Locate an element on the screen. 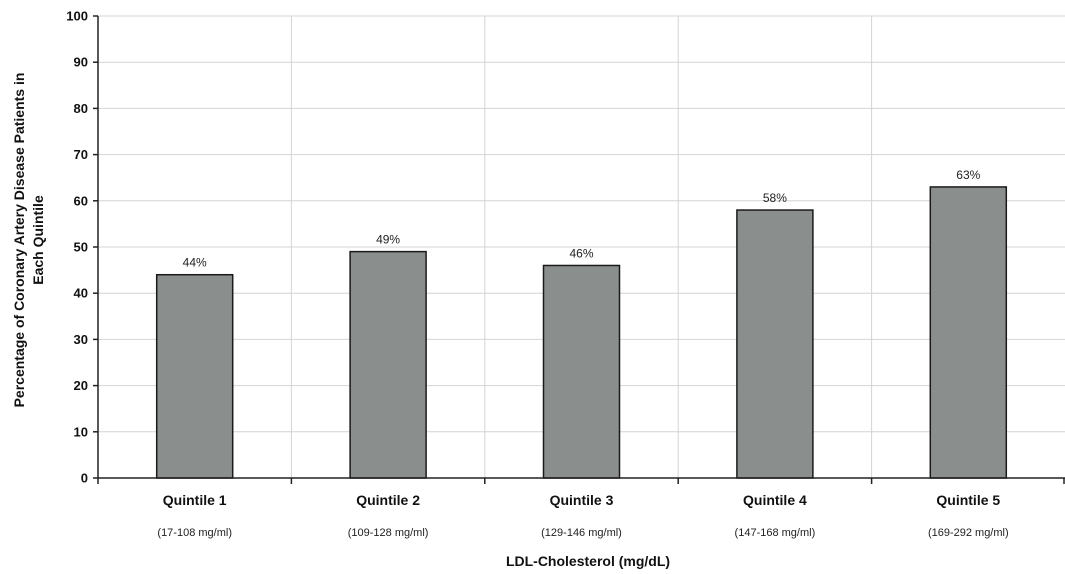  y-tick-label: 40 is located at coordinates (81, 293).